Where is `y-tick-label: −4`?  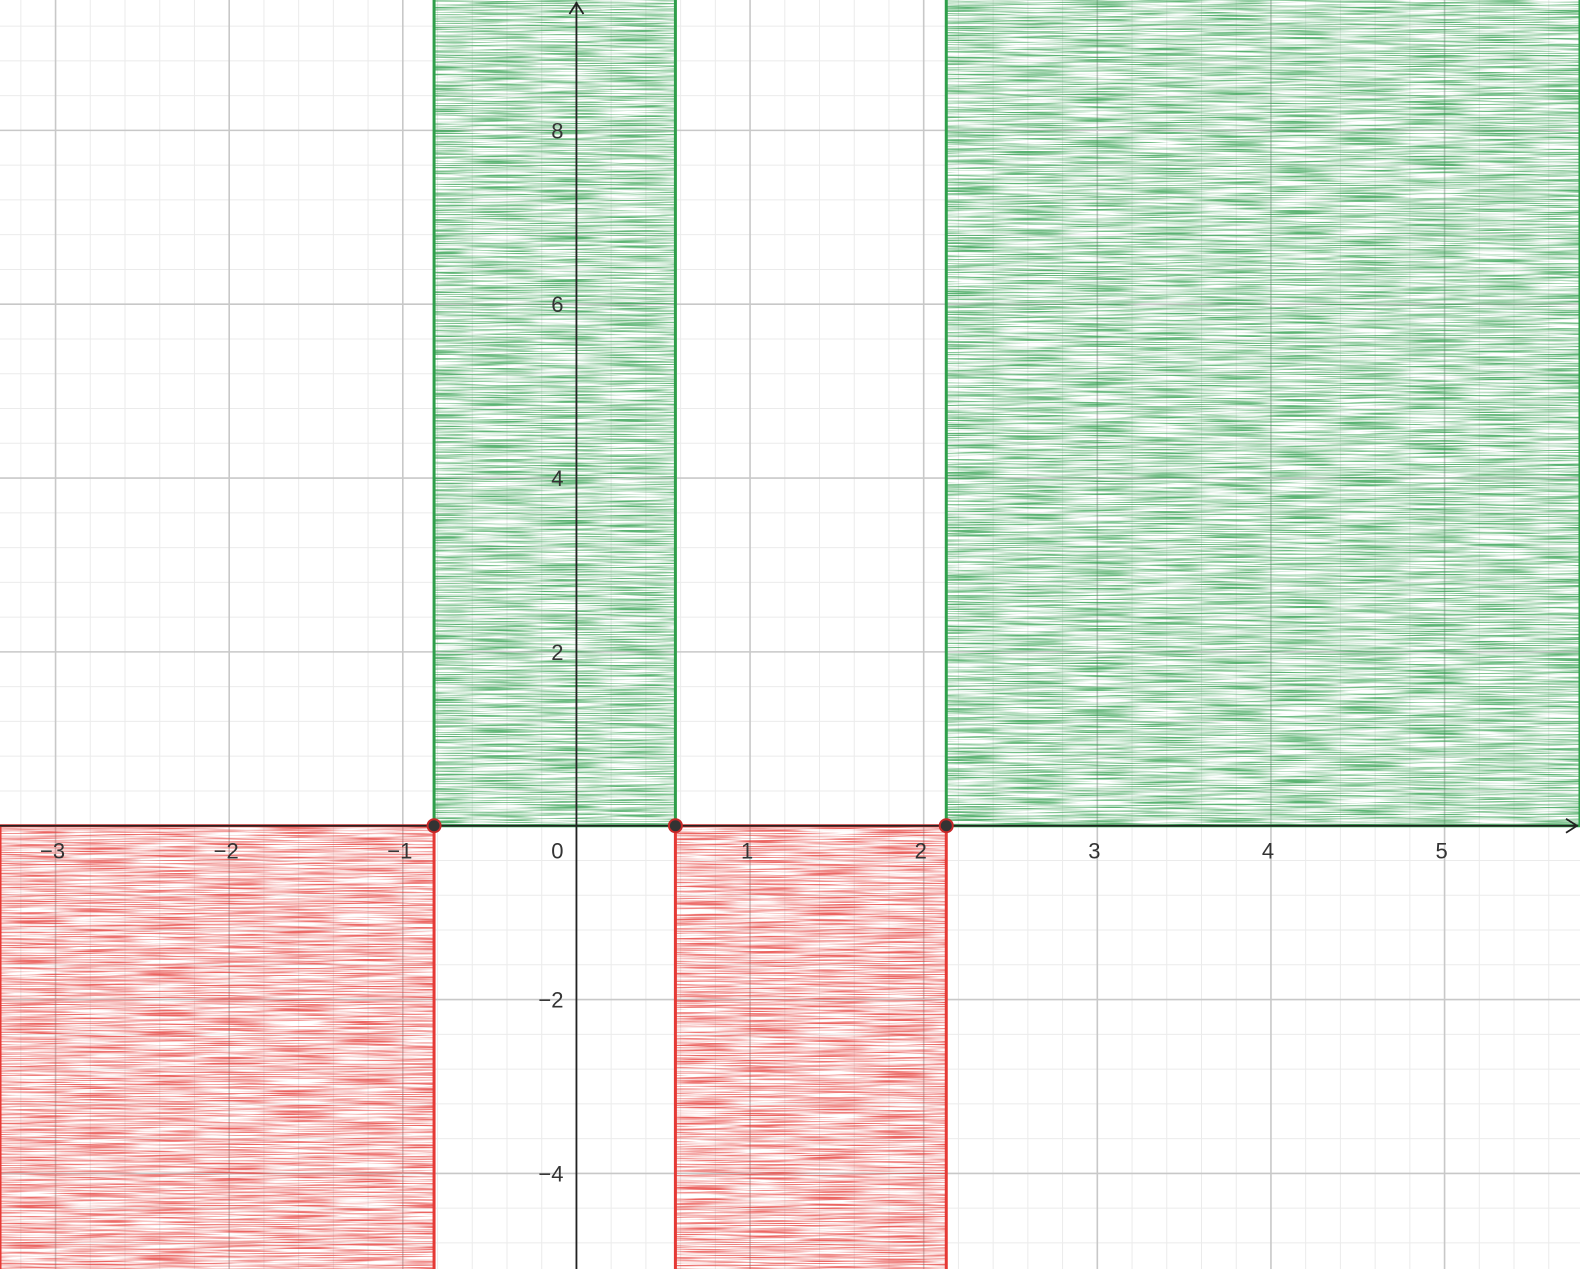 y-tick-label: −4 is located at coordinates (550, 1173).